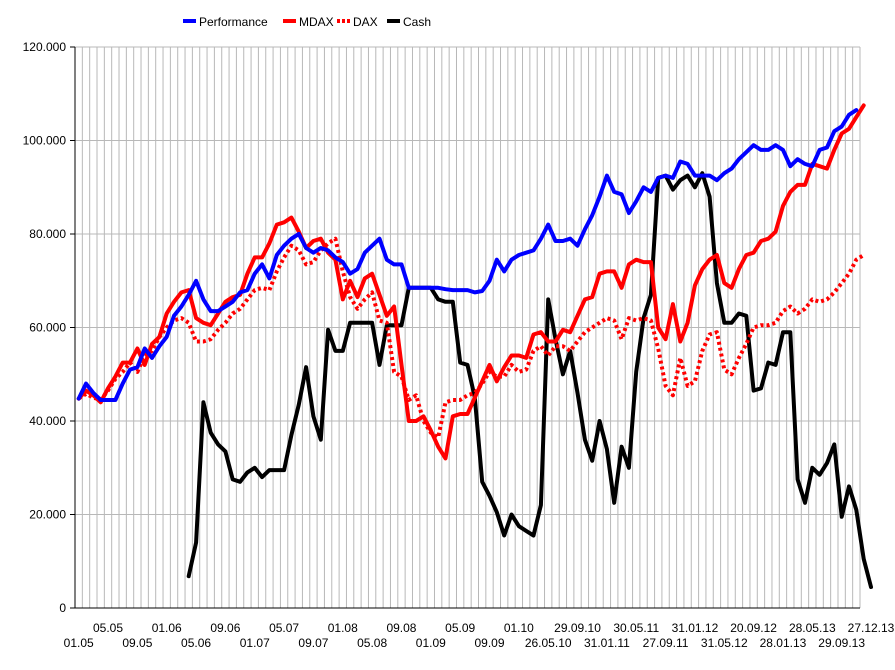  Describe the element at coordinates (401, 628) in the screenshot. I see `x-tick-label: 09.08` at that location.